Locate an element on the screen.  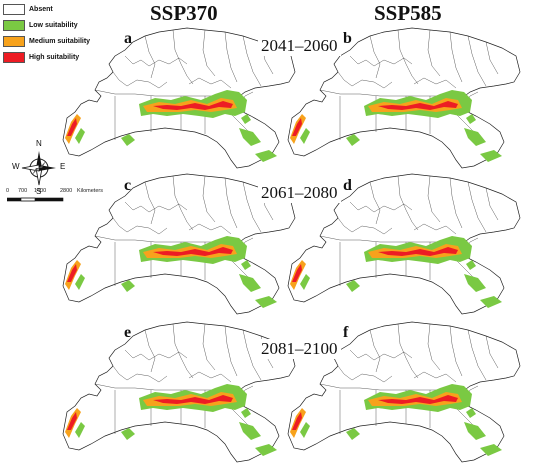
map-panel-e is located at coordinates (179, 392).